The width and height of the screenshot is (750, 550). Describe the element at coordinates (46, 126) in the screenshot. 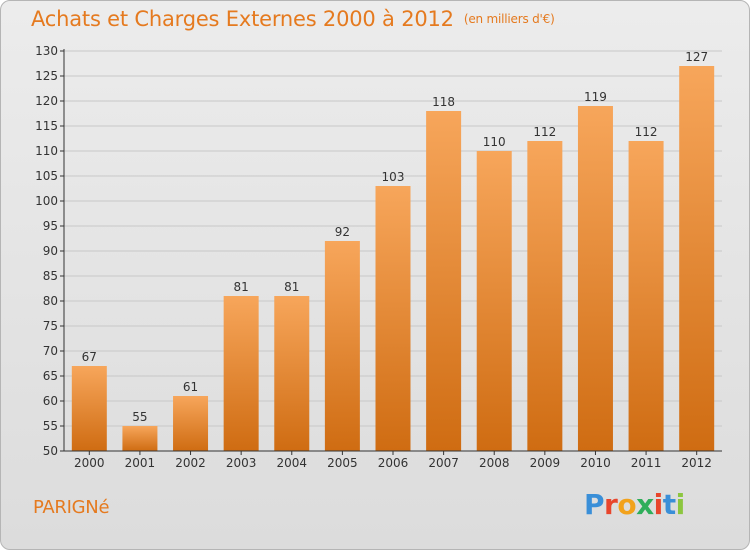

I see `y-tick-label: 115` at that location.